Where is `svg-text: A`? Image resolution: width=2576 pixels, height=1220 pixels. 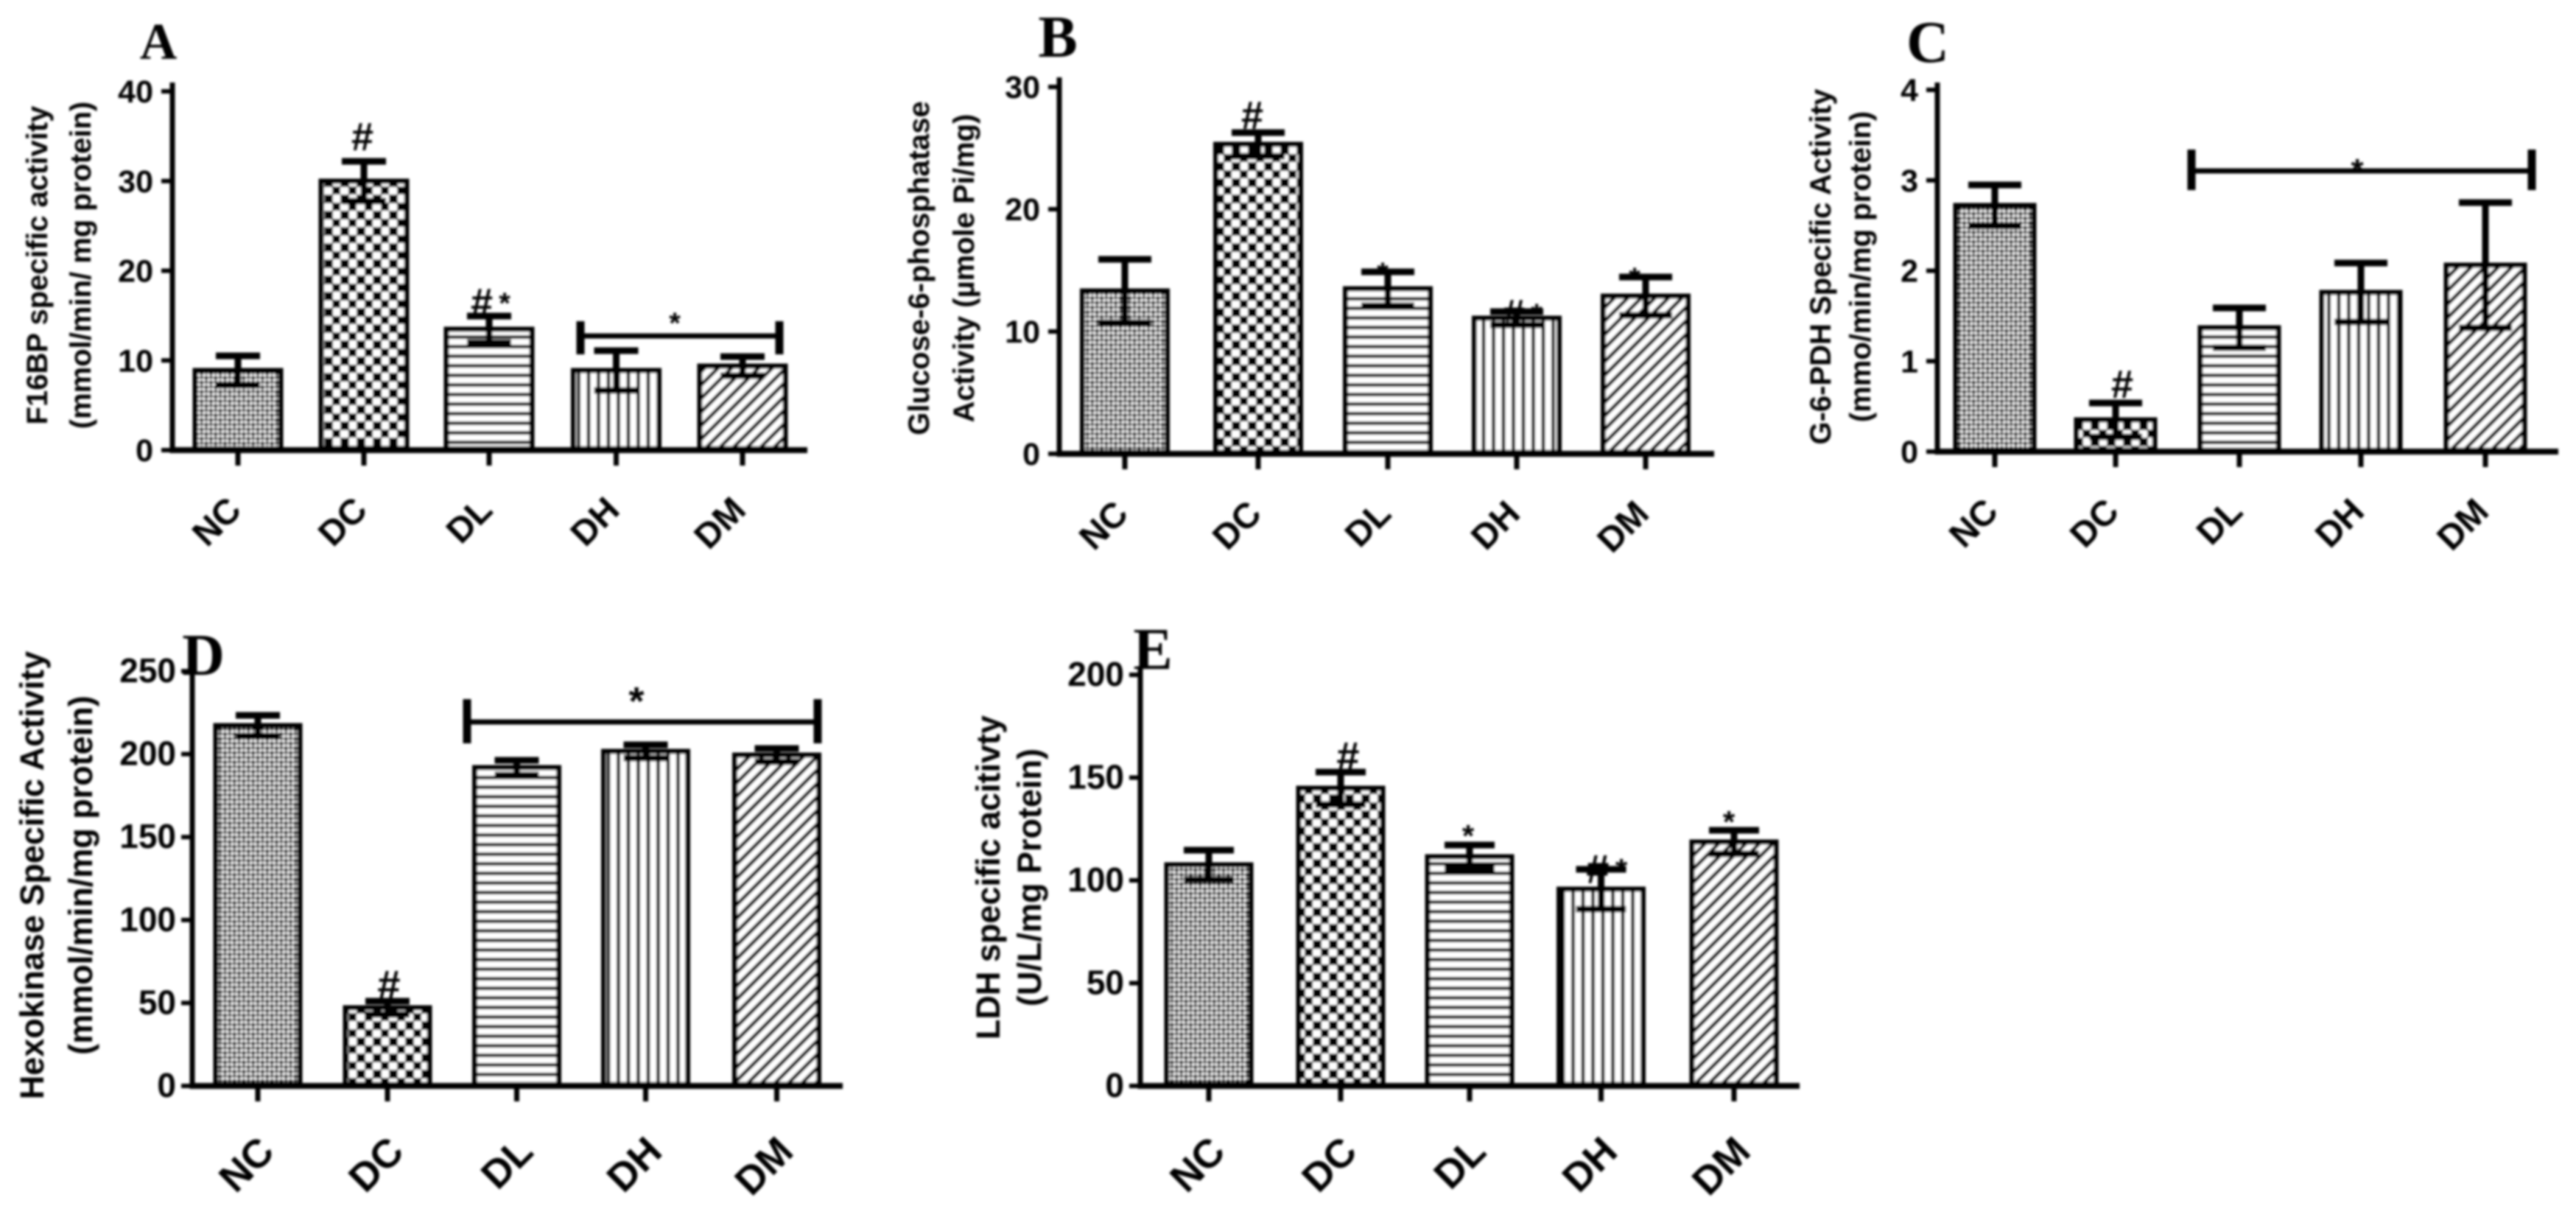 svg-text: A is located at coordinates (159, 43).